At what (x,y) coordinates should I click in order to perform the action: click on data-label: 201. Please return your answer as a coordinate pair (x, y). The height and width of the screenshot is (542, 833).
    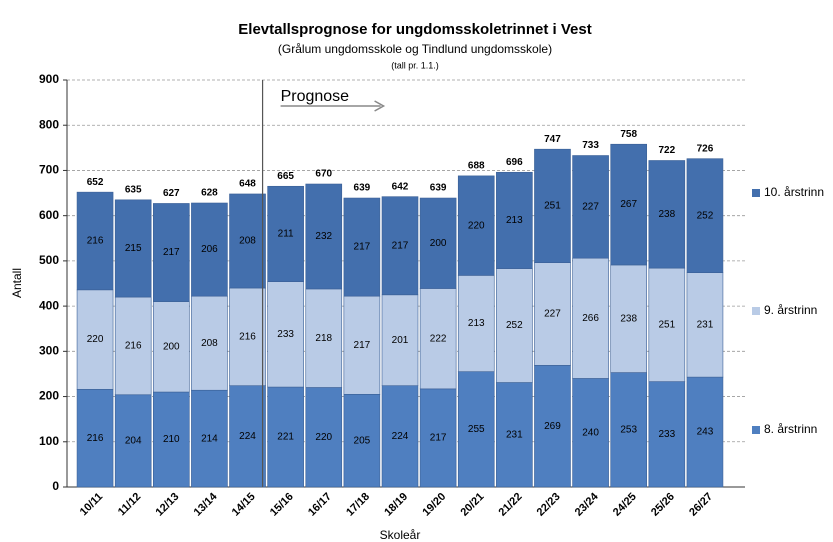
    Looking at the image, I should click on (400, 340).